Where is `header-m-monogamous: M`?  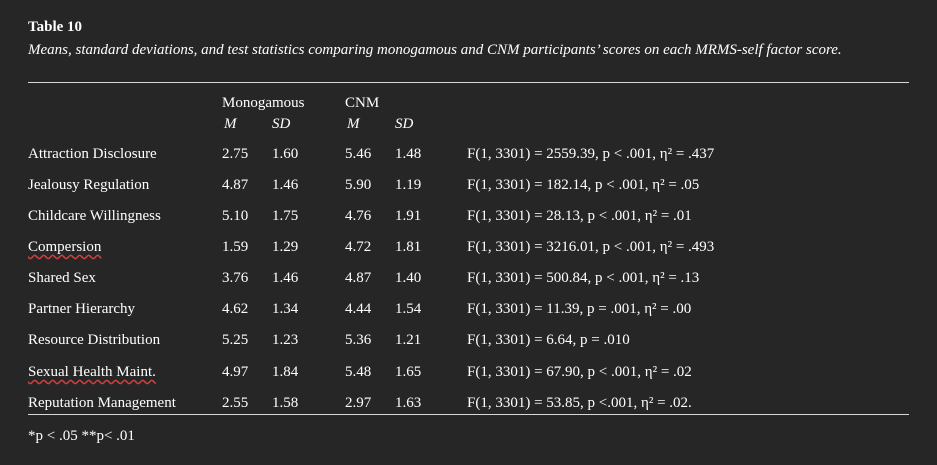 header-m-monogamous: M is located at coordinates (230, 124).